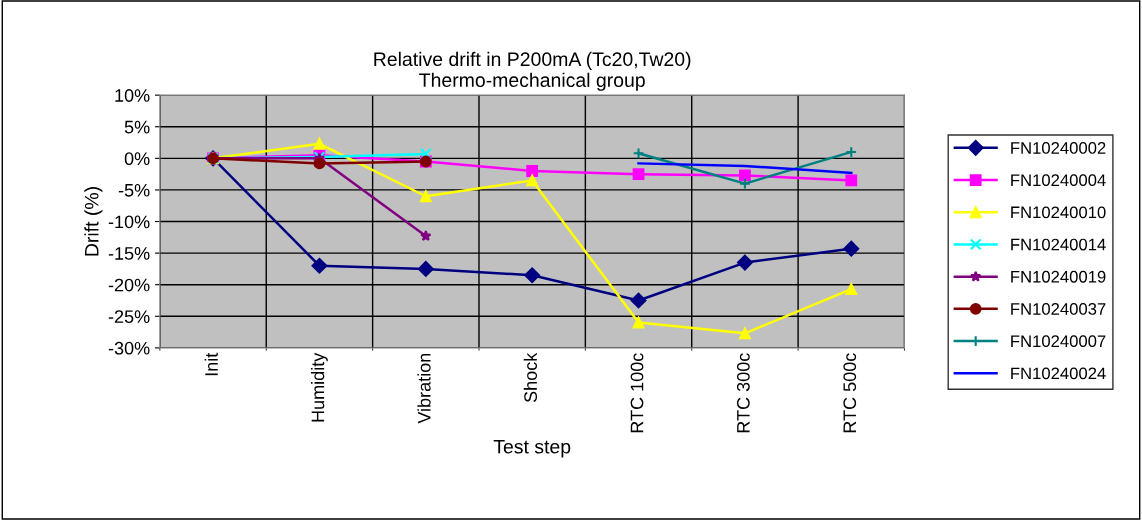 This screenshot has height=520, width=1142. I want to click on y-axis-title: Drift (%), so click(93, 221).